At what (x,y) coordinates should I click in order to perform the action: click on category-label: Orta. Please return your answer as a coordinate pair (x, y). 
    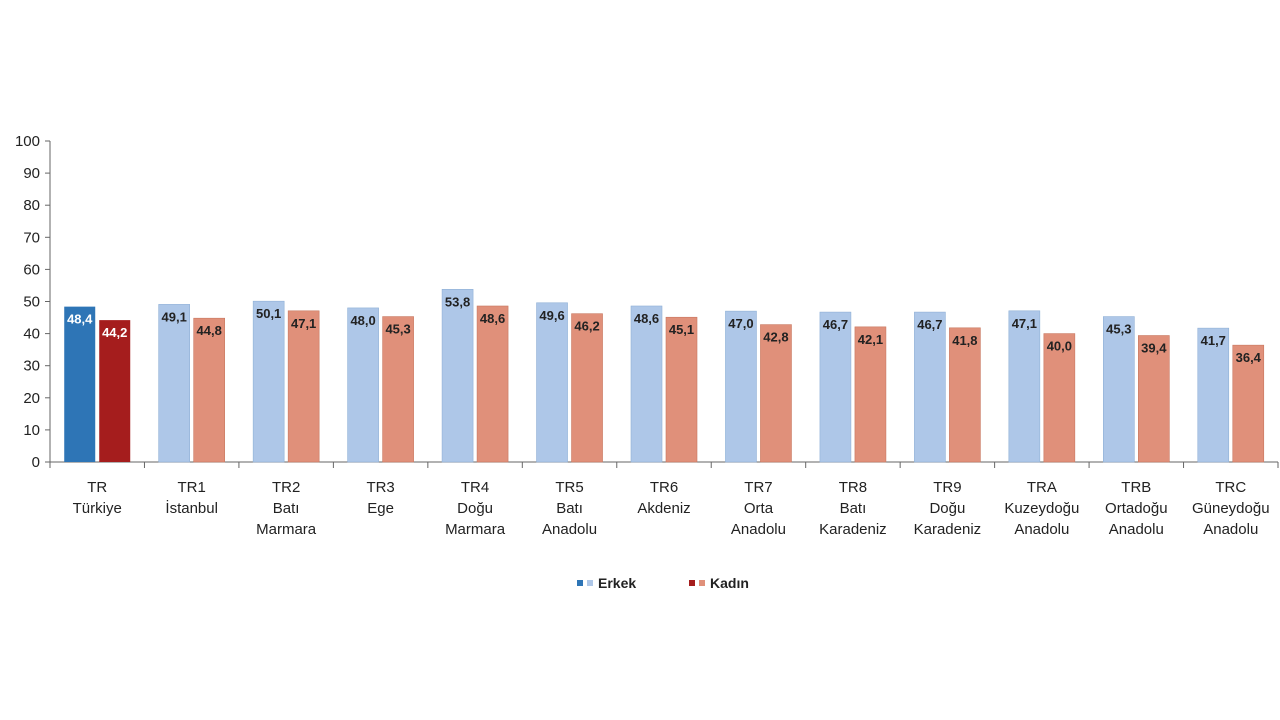
    Looking at the image, I should click on (759, 508).